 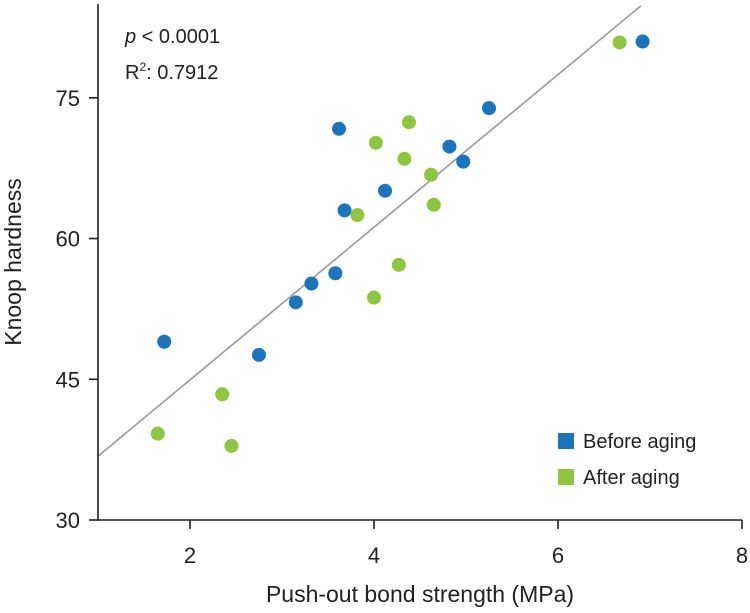 I want to click on x-tick-label-8: 8, so click(x=742, y=555).